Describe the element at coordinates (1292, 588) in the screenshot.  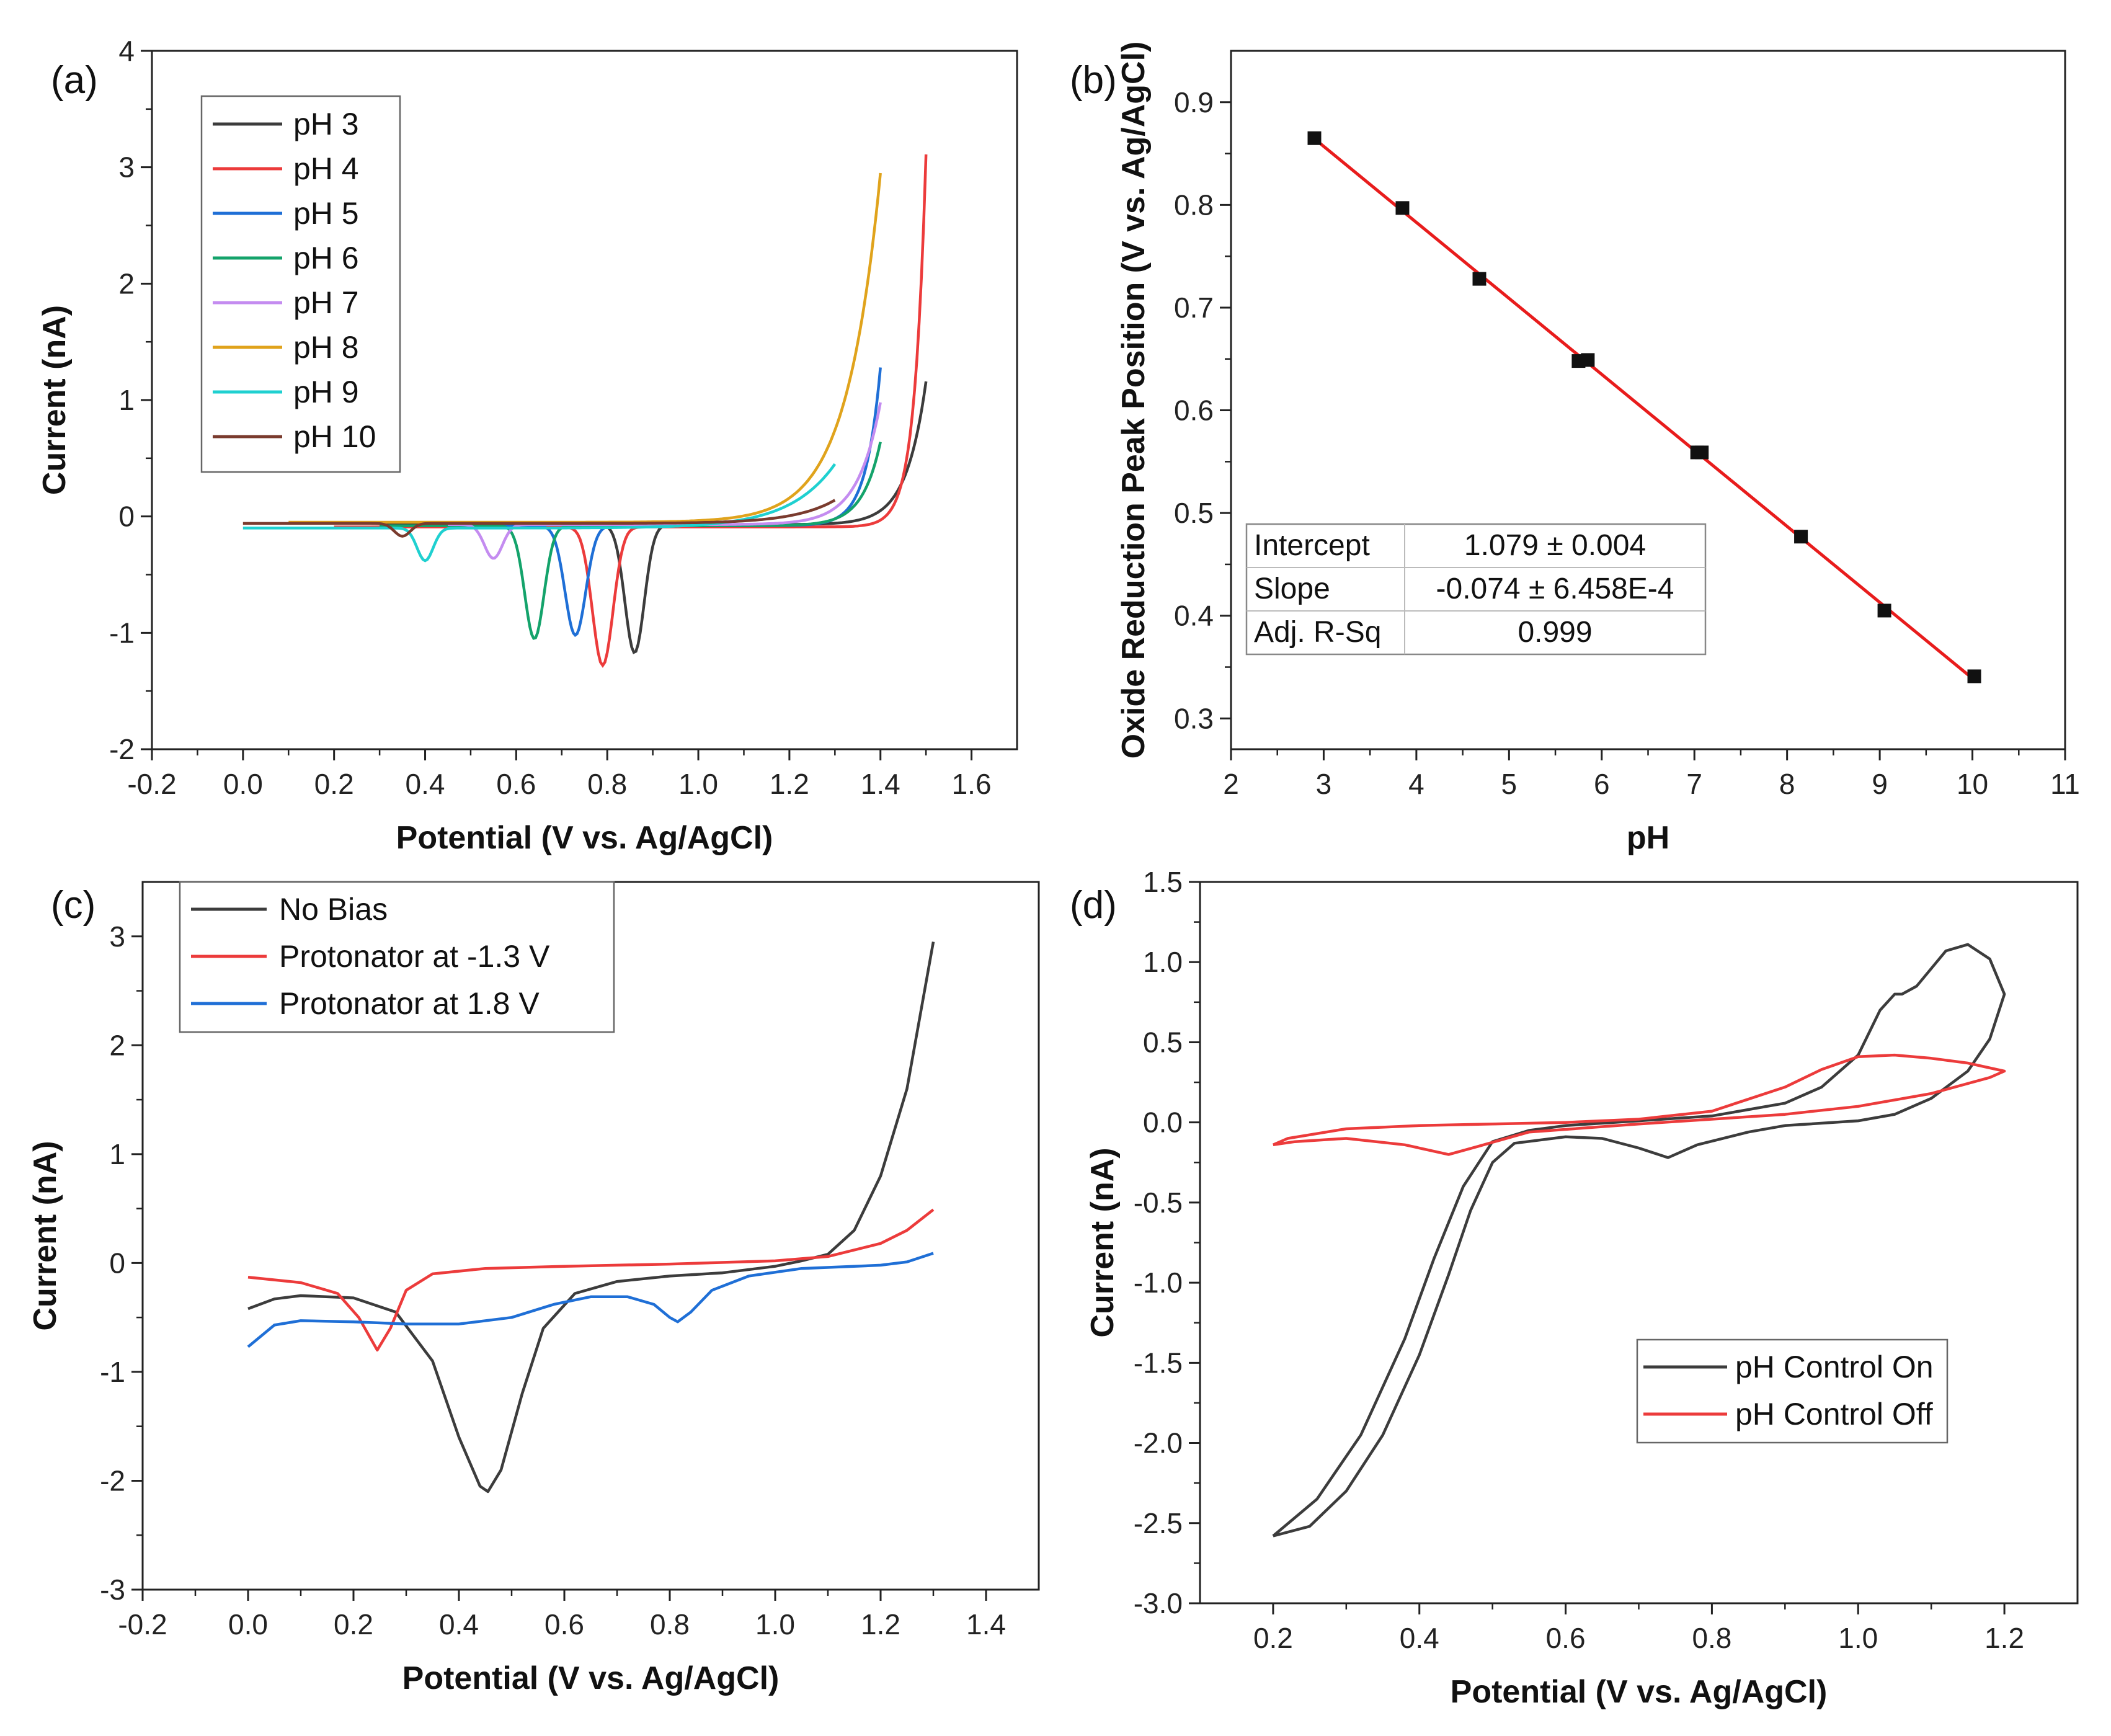
I see `fit-table-label: Slope` at that location.